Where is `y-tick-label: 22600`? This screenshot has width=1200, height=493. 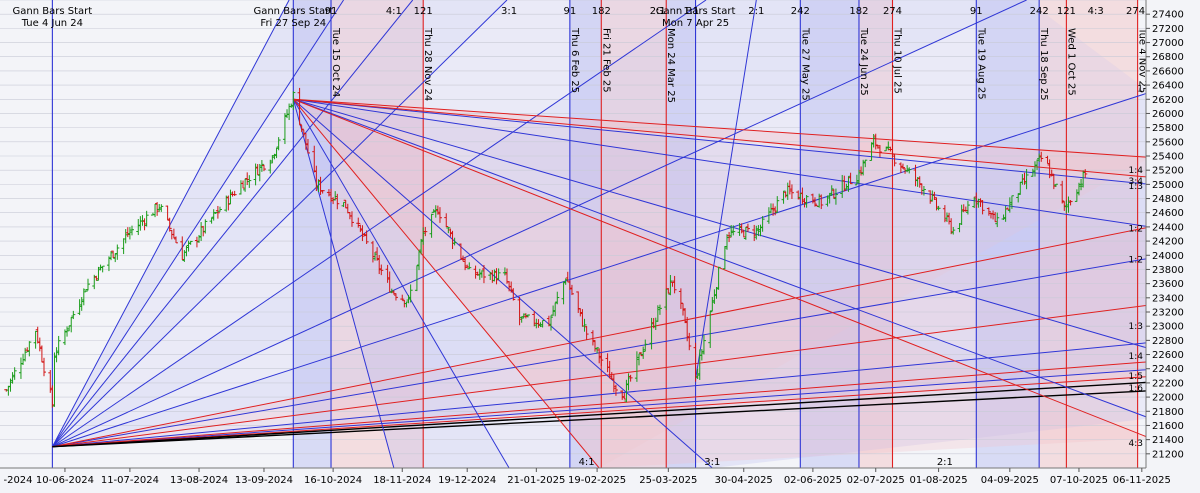 y-tick-label: 22600 is located at coordinates (1168, 355).